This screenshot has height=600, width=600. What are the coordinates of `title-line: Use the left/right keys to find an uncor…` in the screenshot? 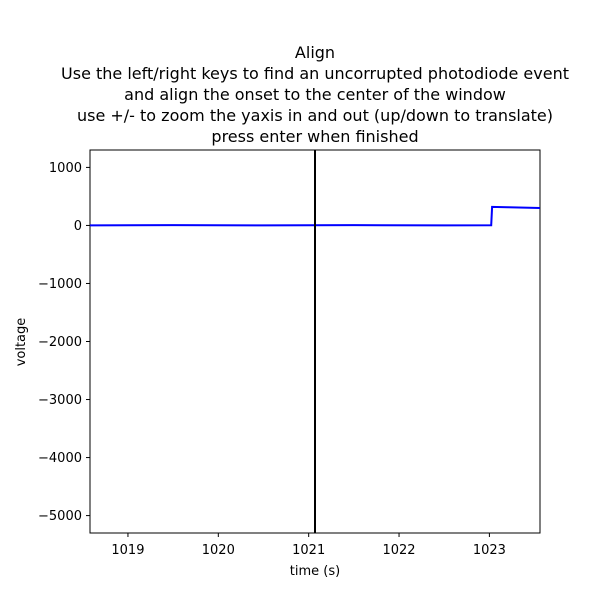 It's located at (315, 73).